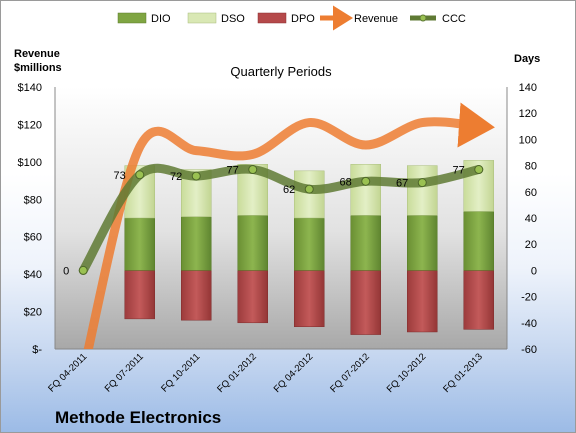 The width and height of the screenshot is (576, 433). I want to click on legend: DIO DSO DPO Revenue CCC, so click(291, 18).